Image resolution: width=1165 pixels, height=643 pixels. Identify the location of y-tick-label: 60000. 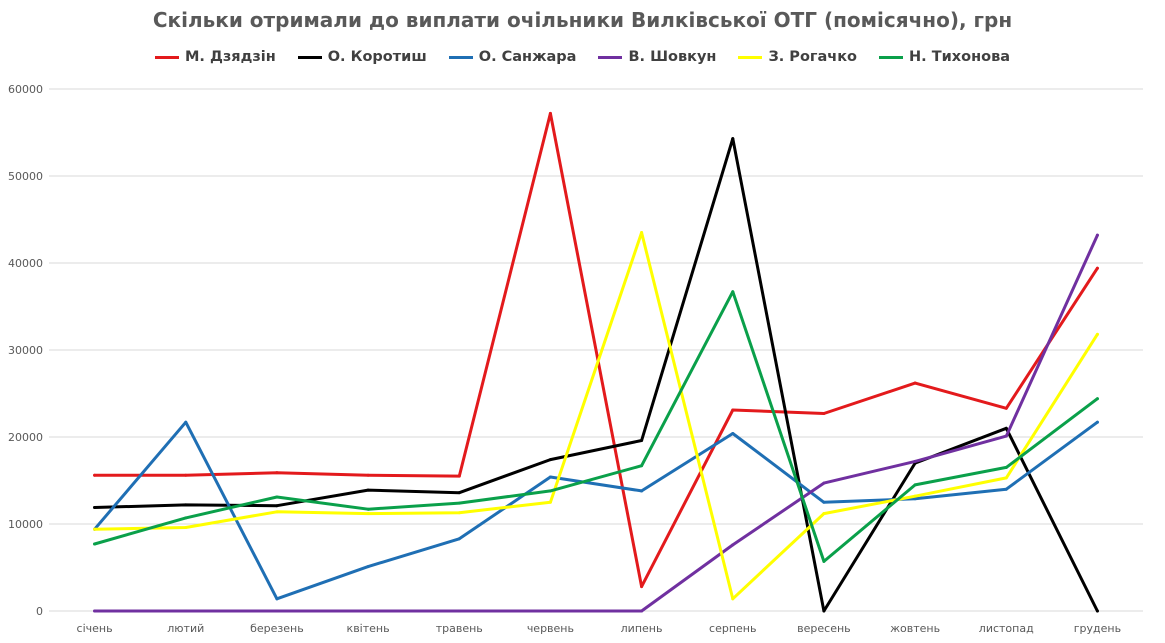
(25, 89).